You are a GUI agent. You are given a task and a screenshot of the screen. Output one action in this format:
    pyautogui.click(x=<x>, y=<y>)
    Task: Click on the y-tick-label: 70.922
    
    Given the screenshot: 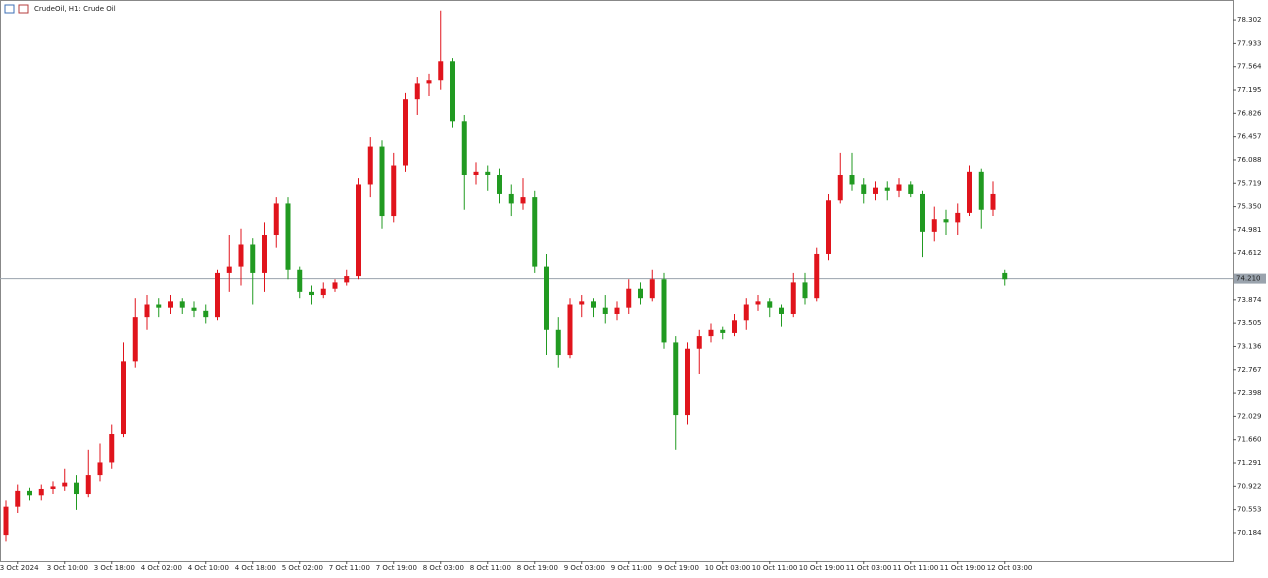 What is the action you would take?
    pyautogui.click(x=1249, y=486)
    